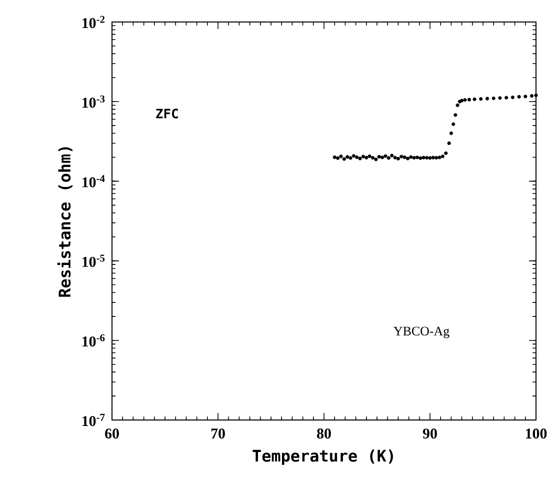 The image size is (557, 484). What do you see at coordinates (167, 113) in the screenshot?
I see `annotation: ZFC` at bounding box center [167, 113].